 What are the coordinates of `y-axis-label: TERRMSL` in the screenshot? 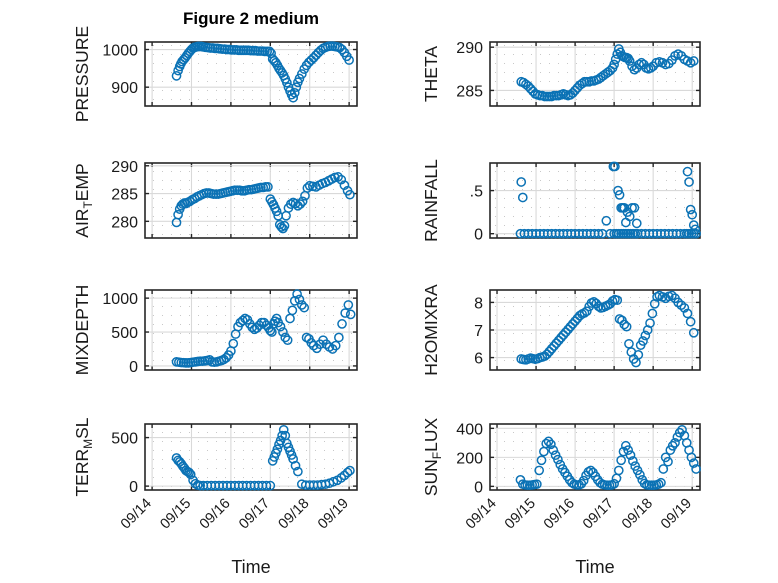 It's located at (83, 456).